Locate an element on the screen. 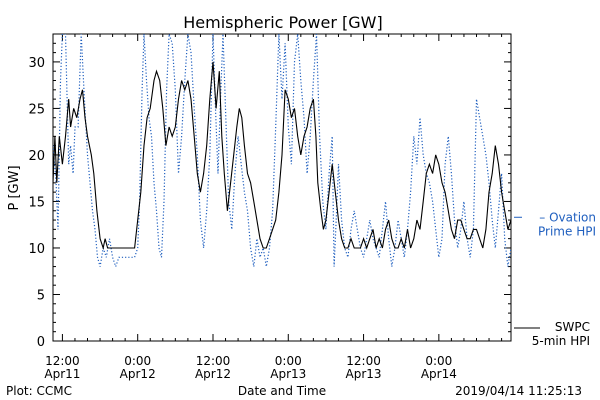 Image resolution: width=600 pixels, height=400 pixels. y-tick-label: 15 is located at coordinates (36, 202).